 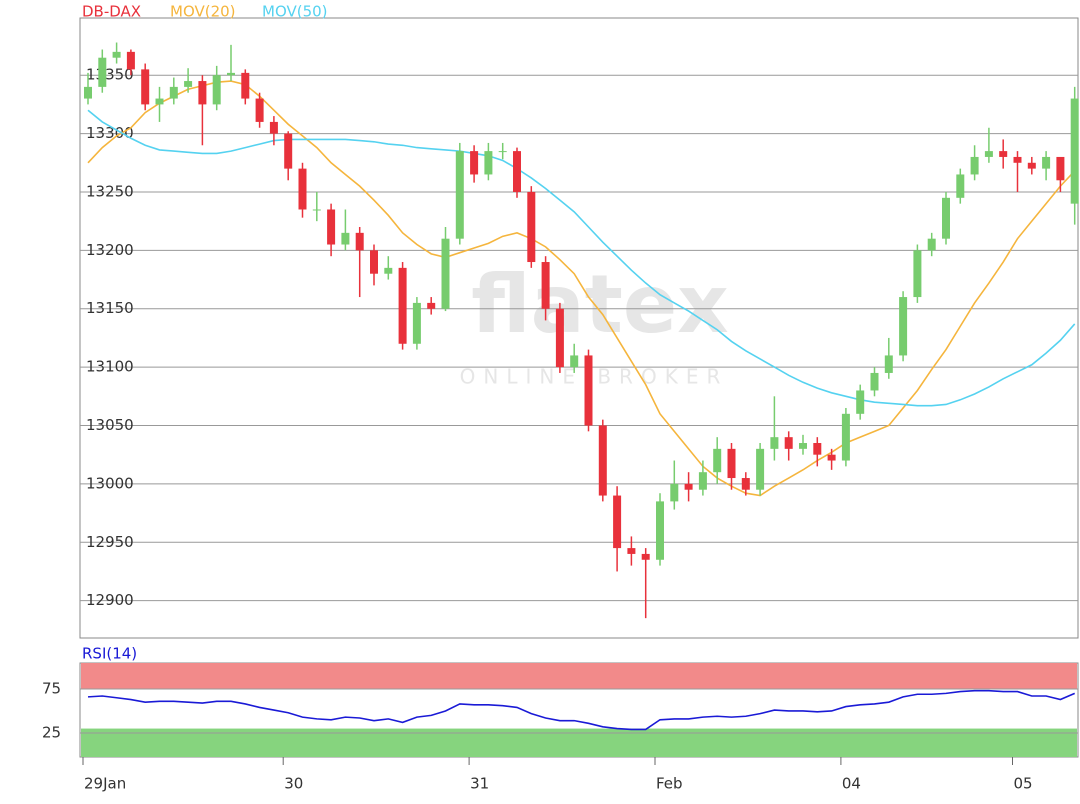 I want to click on overbought-zone, so click(x=579, y=676).